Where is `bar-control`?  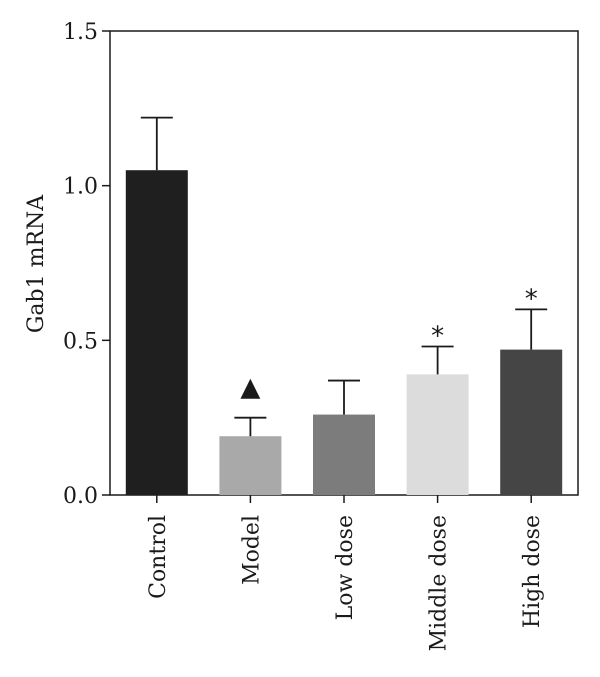 bar-control is located at coordinates (156, 332).